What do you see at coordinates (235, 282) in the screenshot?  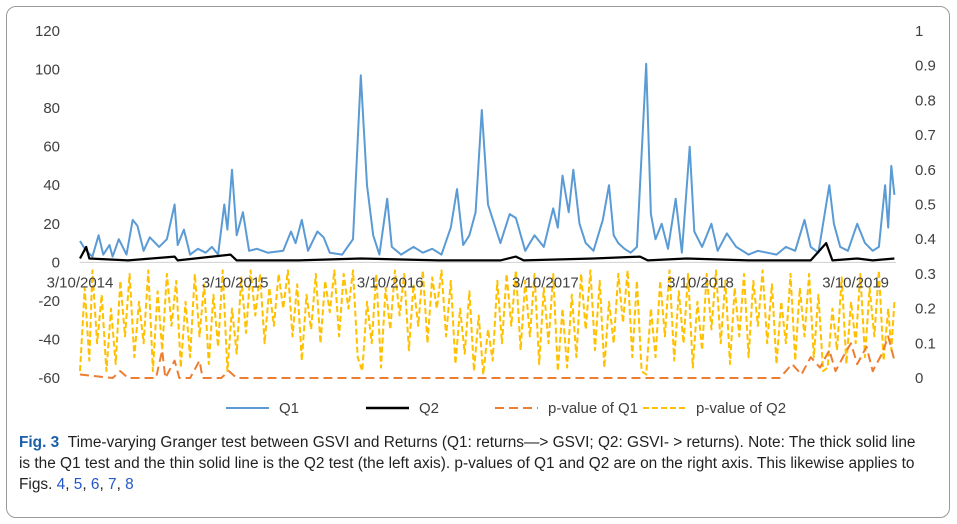 I see `x-axis-tick-label: 3/10/2015` at bounding box center [235, 282].